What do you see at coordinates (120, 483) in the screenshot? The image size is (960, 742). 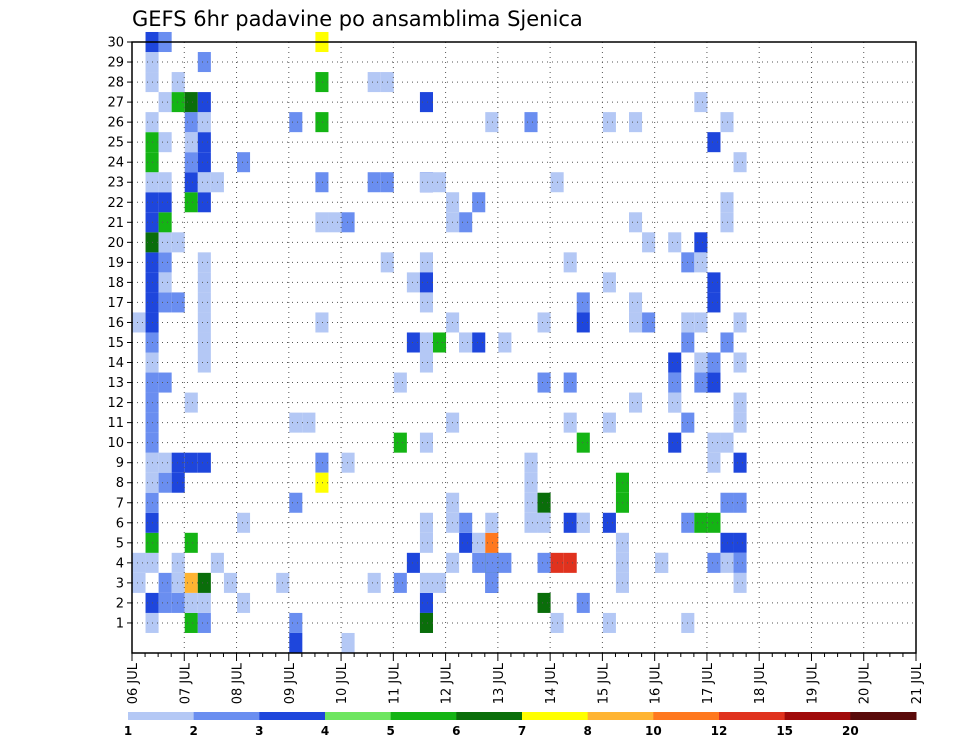 I see `y-tick-label: 8` at bounding box center [120, 483].